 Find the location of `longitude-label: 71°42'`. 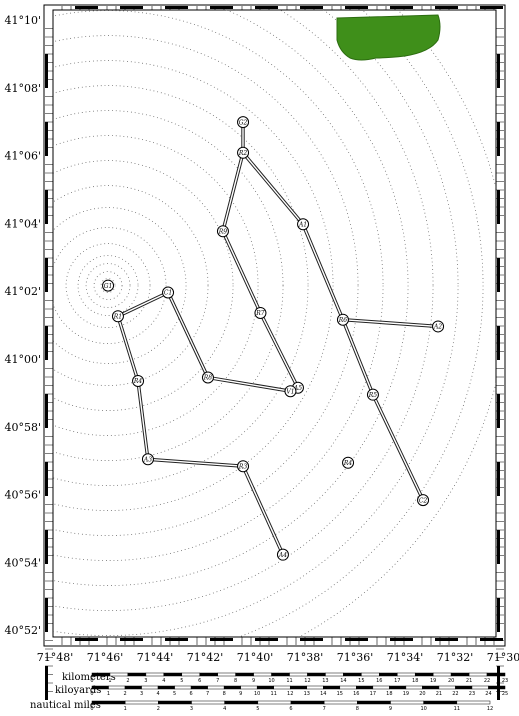

longitude-label: 71°42' is located at coordinates (205, 657).